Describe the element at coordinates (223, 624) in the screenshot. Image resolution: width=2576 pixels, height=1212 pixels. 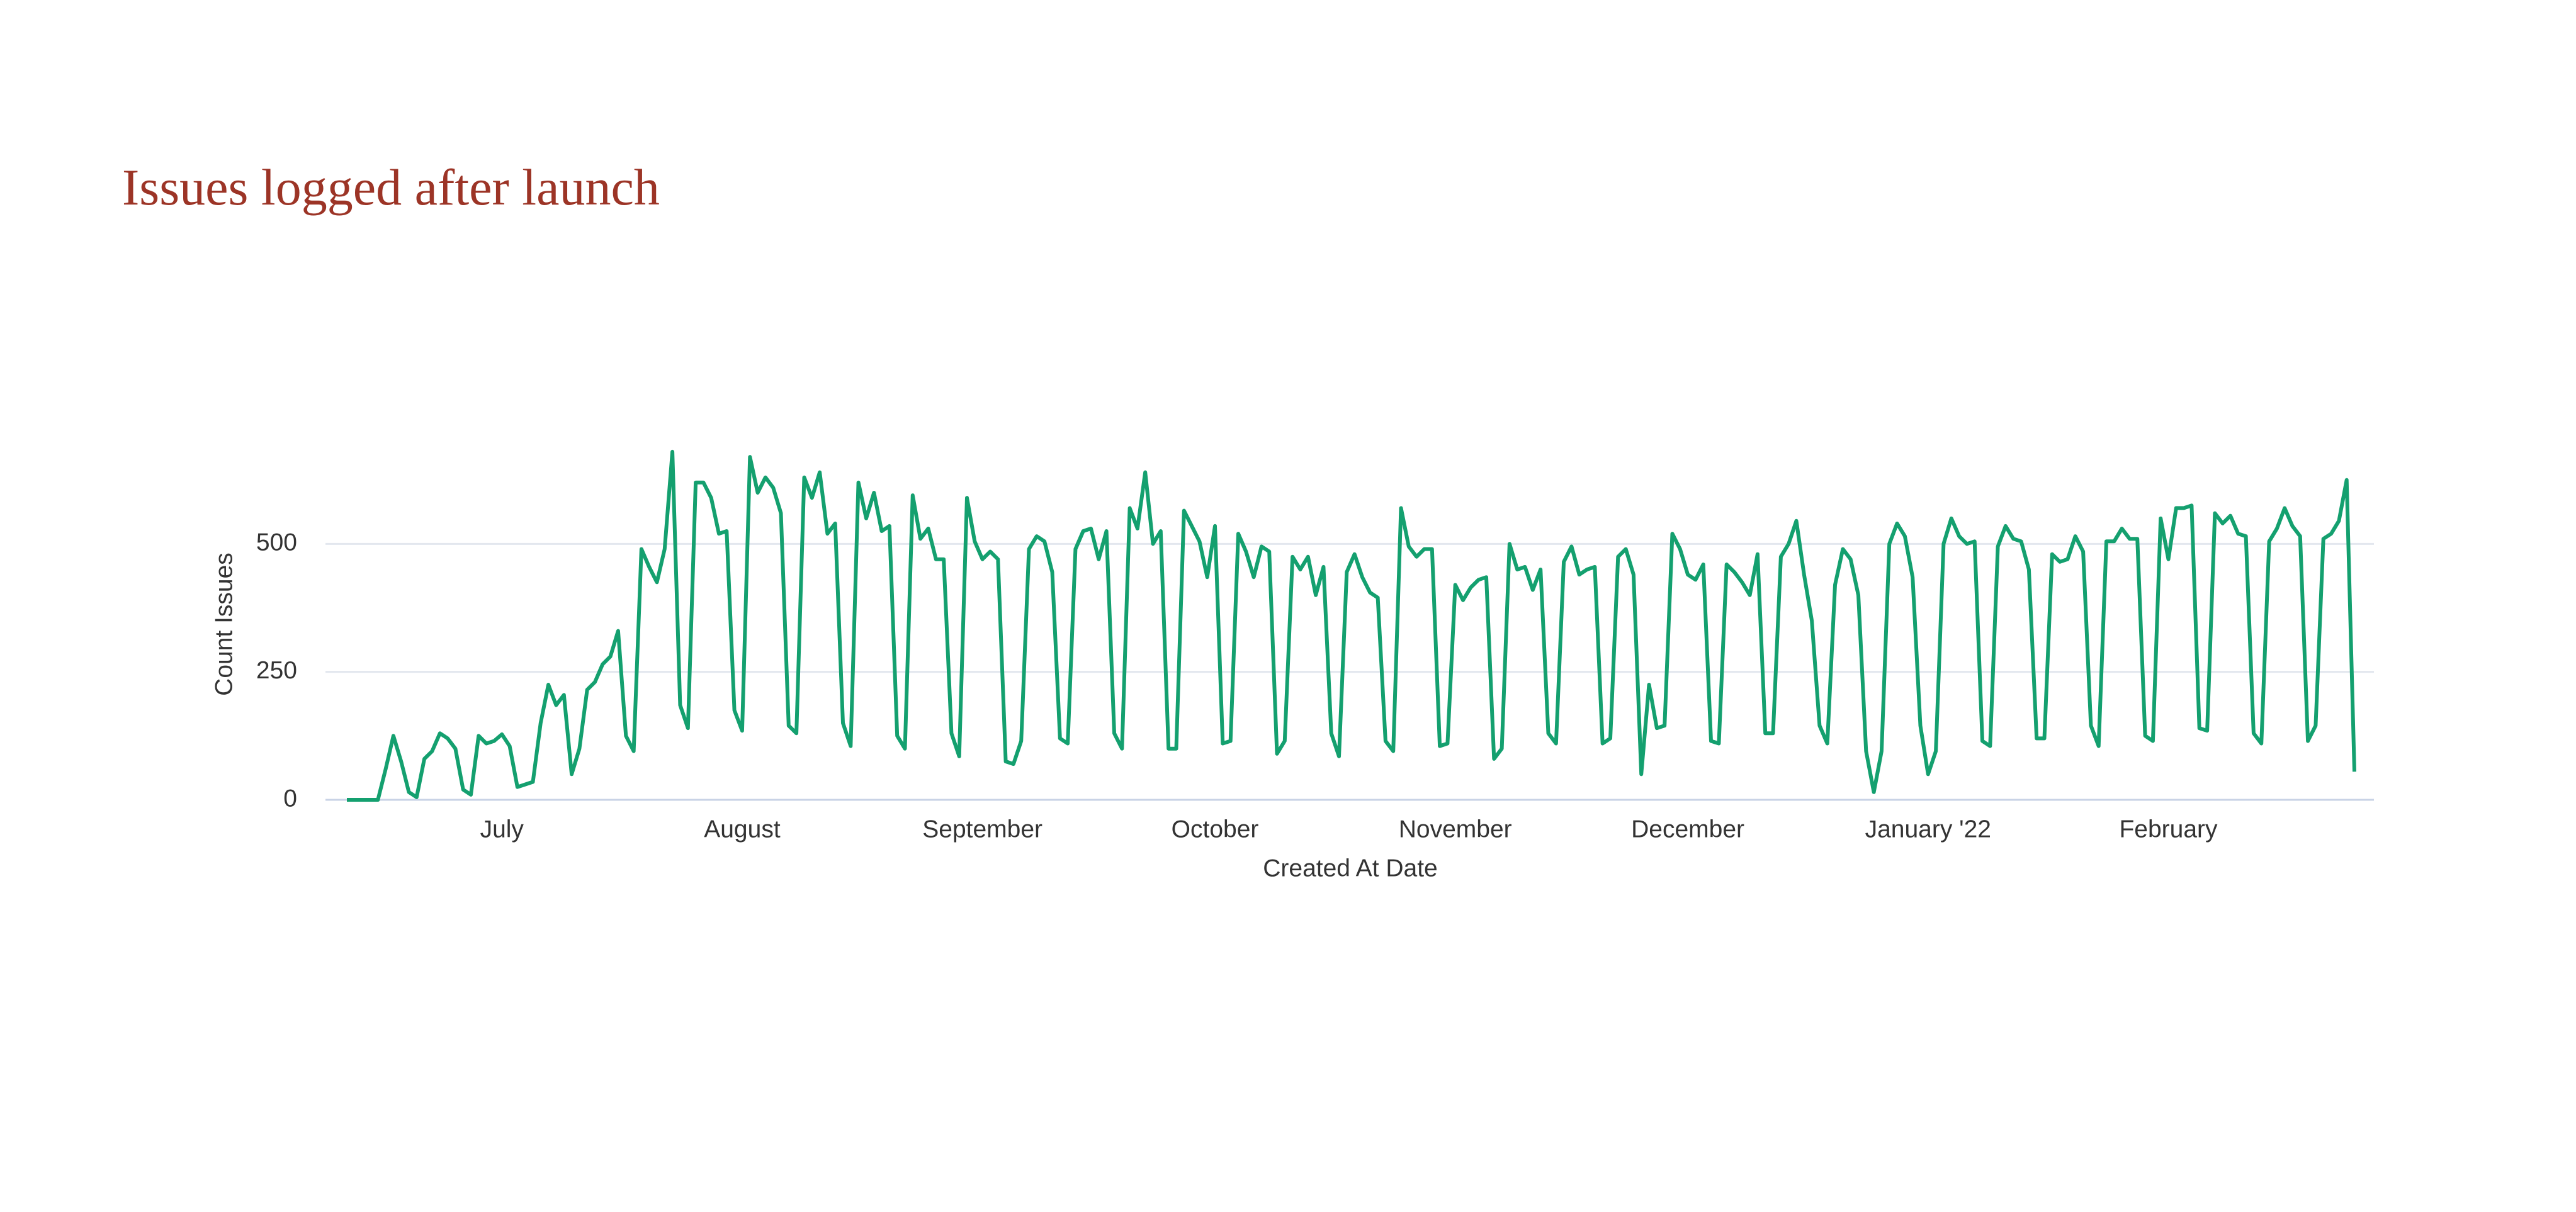
I see `y-axis-title: Count Issues` at that location.